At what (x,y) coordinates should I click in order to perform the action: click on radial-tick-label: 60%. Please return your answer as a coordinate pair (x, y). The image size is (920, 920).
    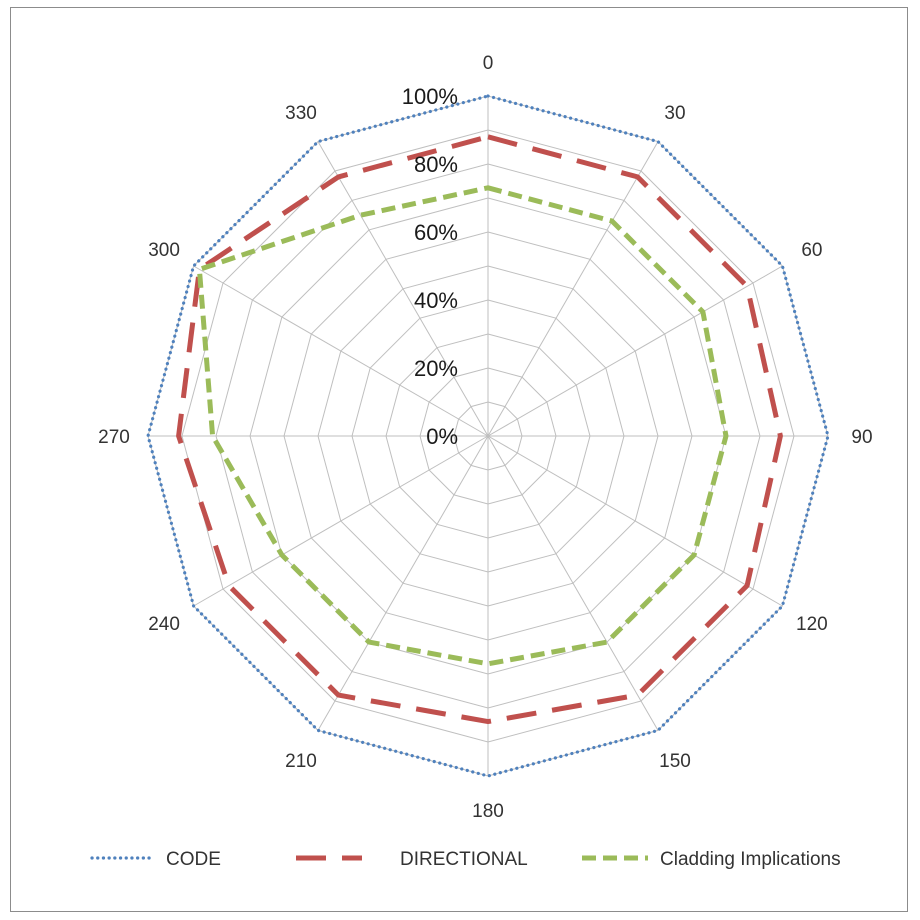
    Looking at the image, I should click on (436, 232).